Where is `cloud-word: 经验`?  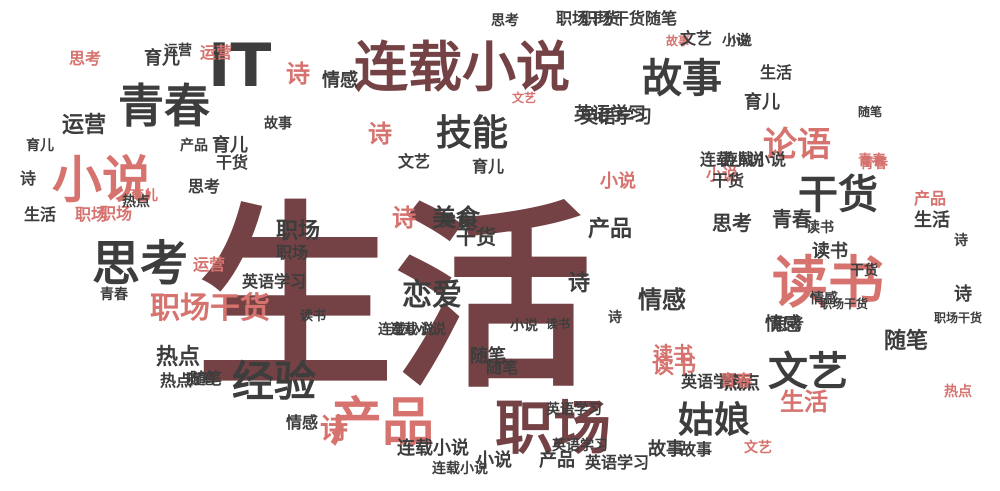
cloud-word: 经验 is located at coordinates (274, 381).